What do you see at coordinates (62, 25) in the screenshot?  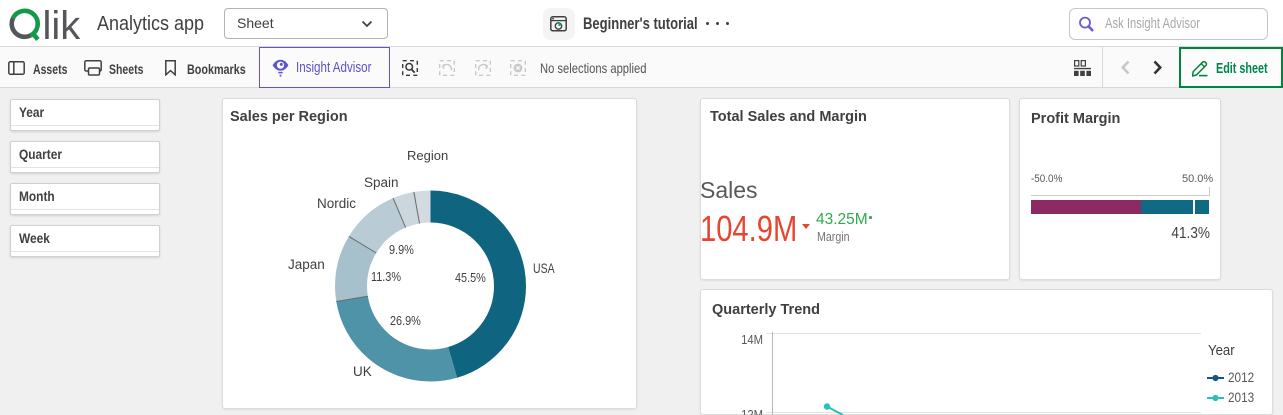 I see `svg-text: lik` at bounding box center [62, 25].